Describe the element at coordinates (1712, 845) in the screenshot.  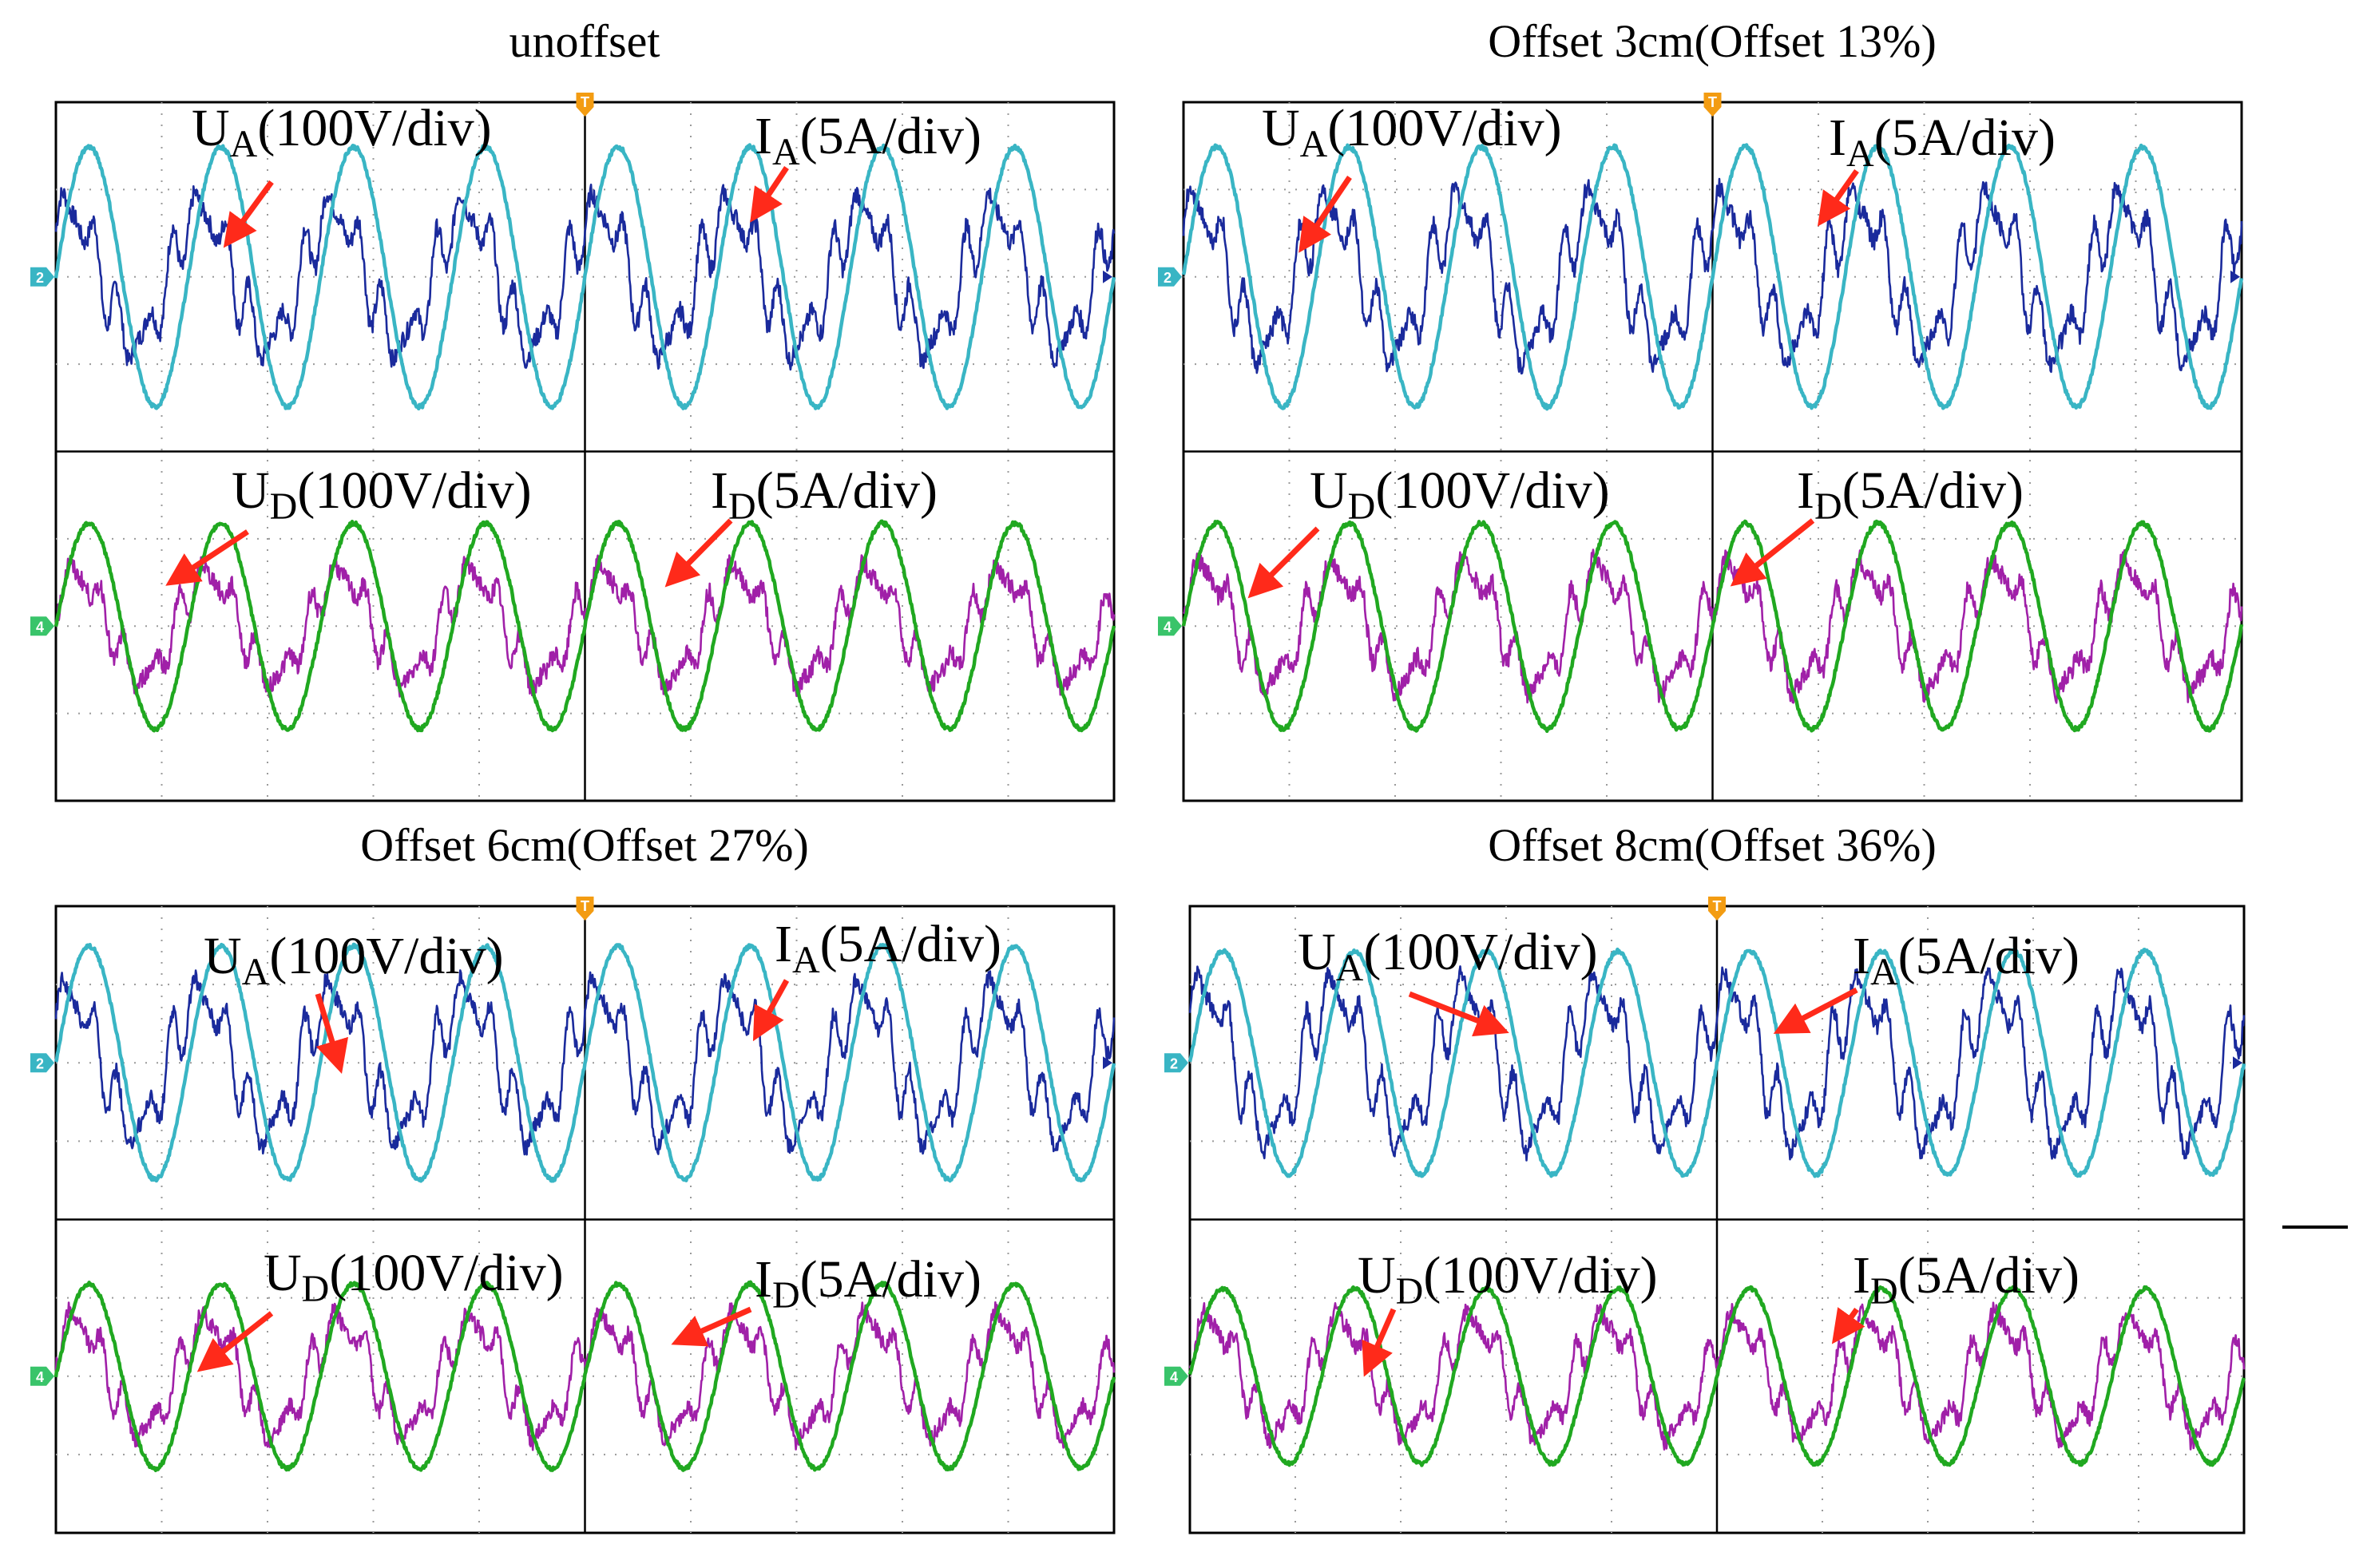
I see `panel-title: Offset 8cm(Offset 36%)` at that location.